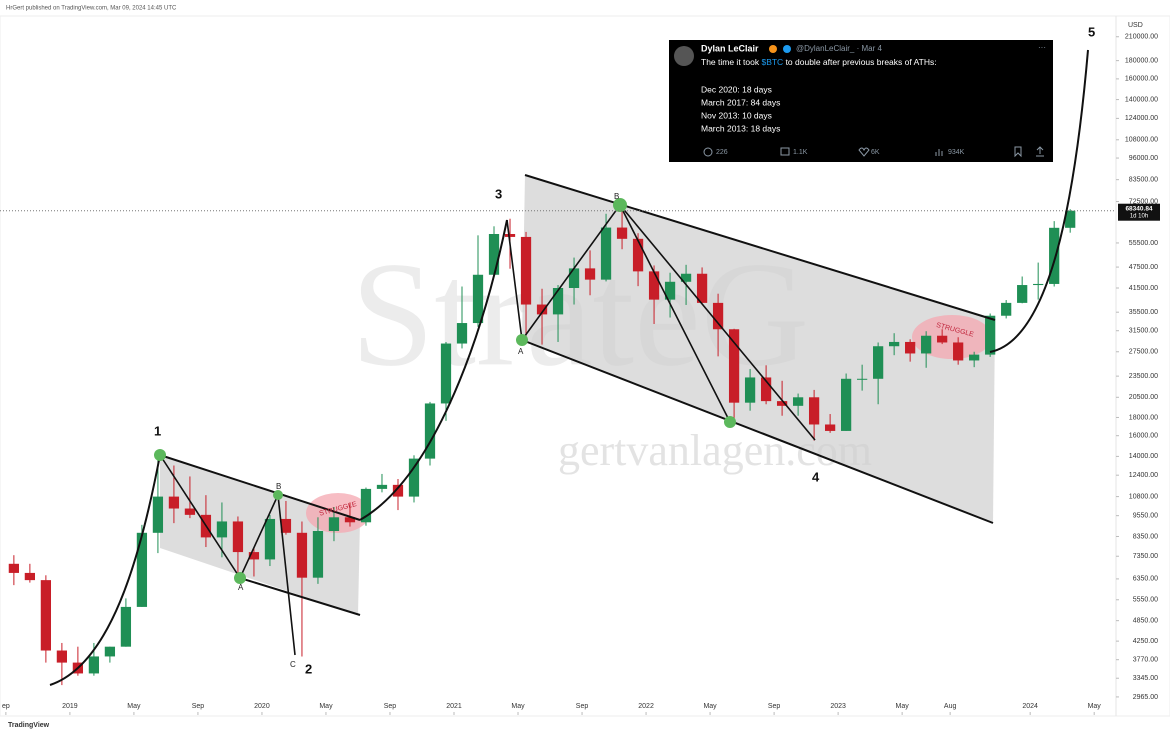 This screenshot has height=738, width=1170. What do you see at coordinates (1145, 600) in the screenshot?
I see `y-tick-label: 5550.00` at bounding box center [1145, 600].